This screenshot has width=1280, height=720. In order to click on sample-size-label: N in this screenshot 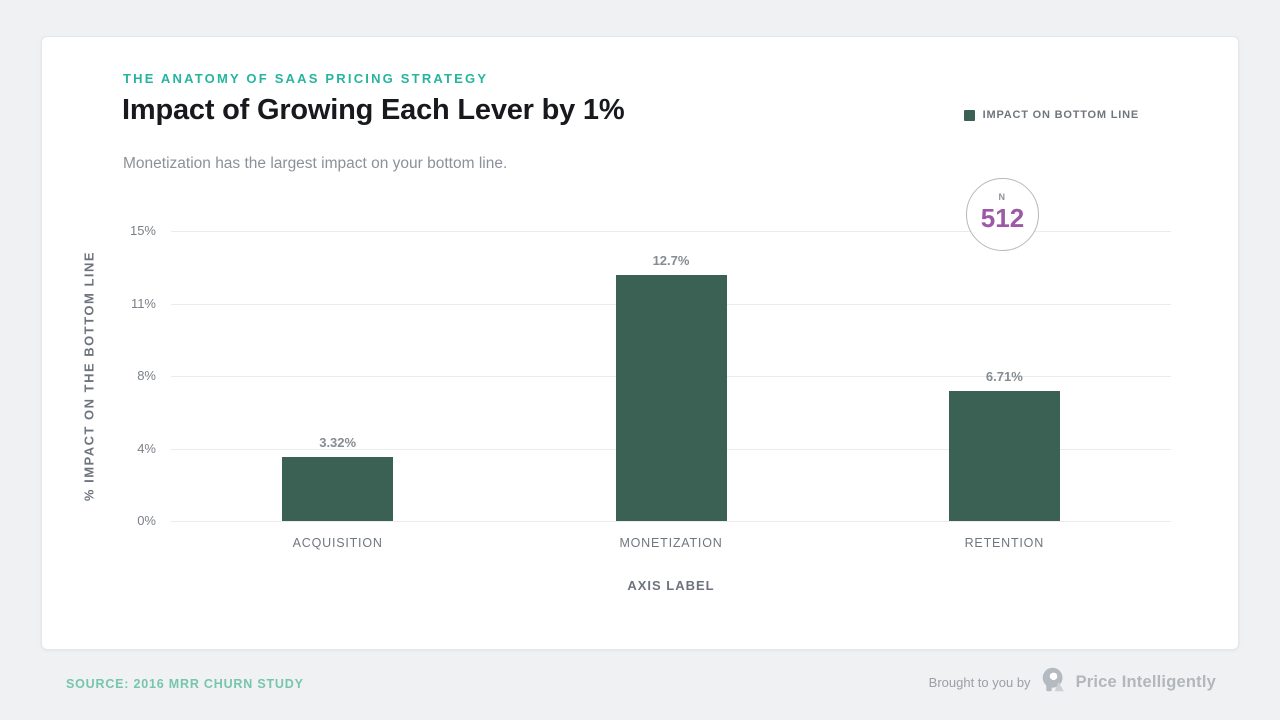, I will do `click(1002, 197)`.